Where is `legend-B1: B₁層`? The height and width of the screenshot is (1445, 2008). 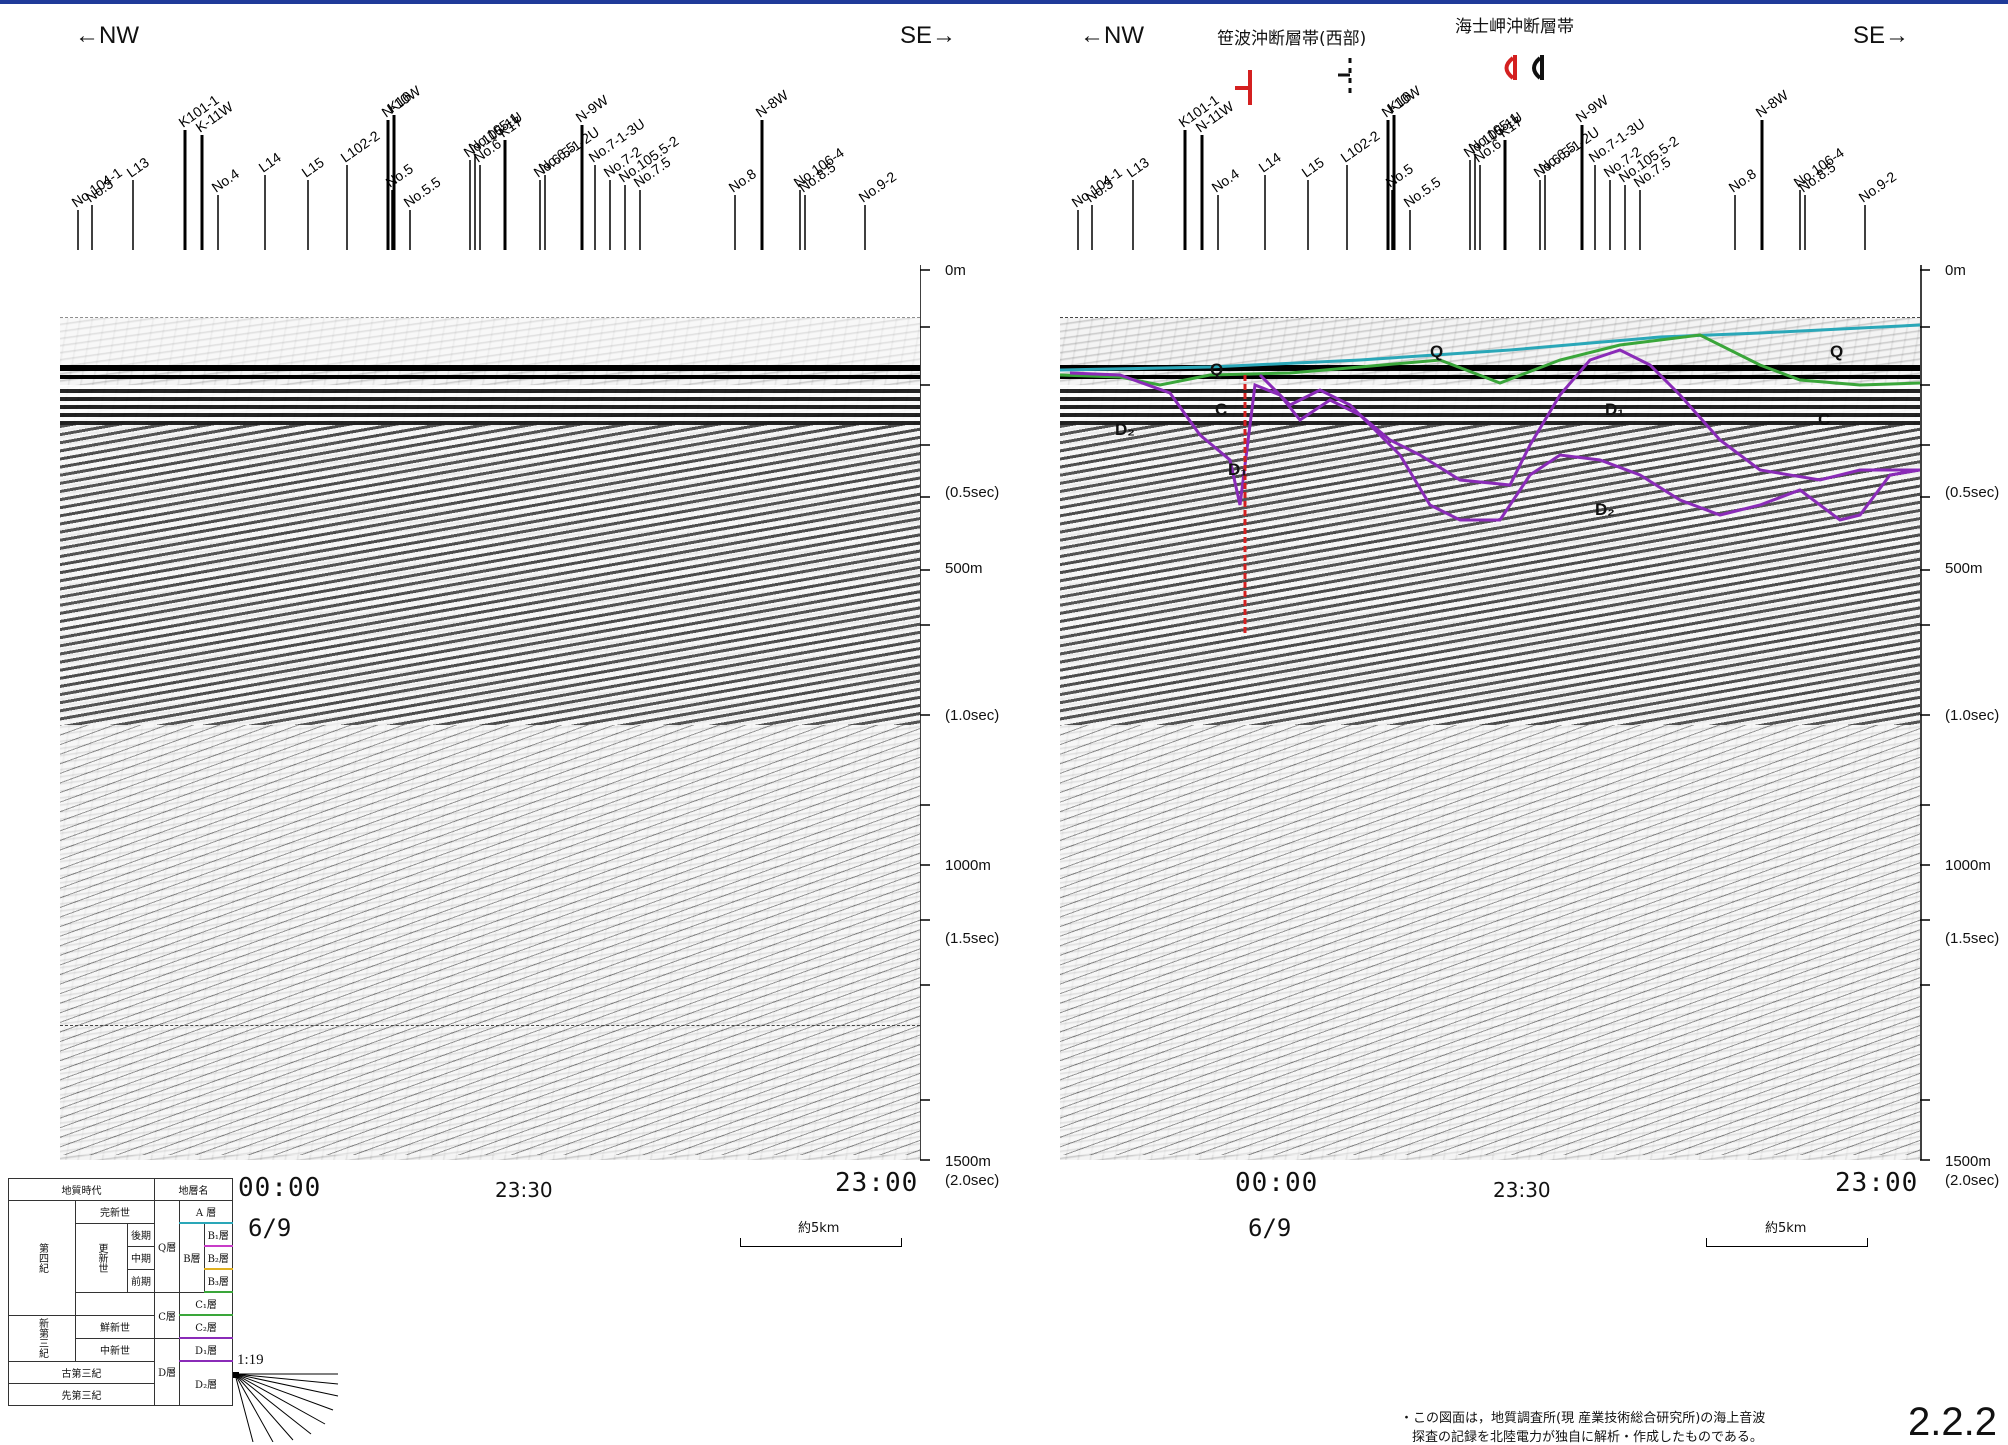
legend-B1: B₁層 is located at coordinates (218, 1234).